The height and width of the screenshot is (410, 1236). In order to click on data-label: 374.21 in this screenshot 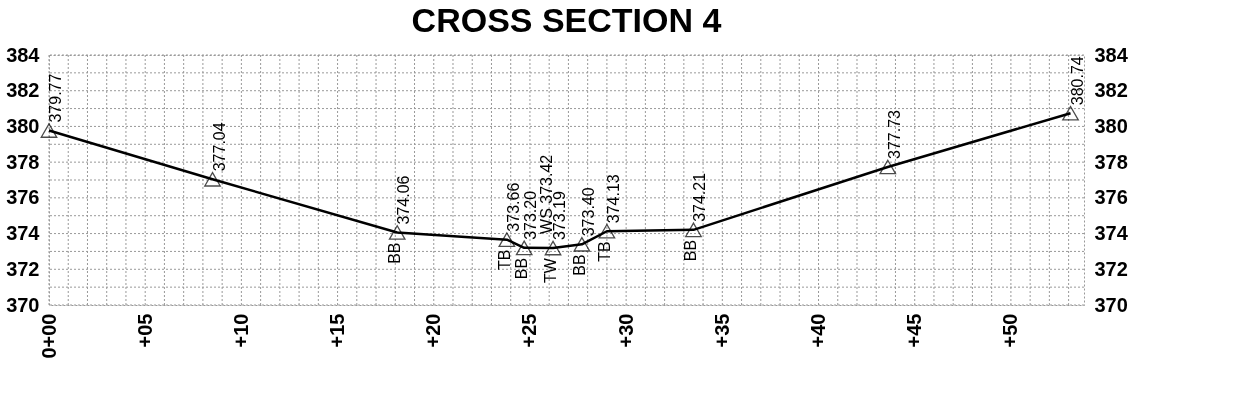, I will do `click(700, 197)`.